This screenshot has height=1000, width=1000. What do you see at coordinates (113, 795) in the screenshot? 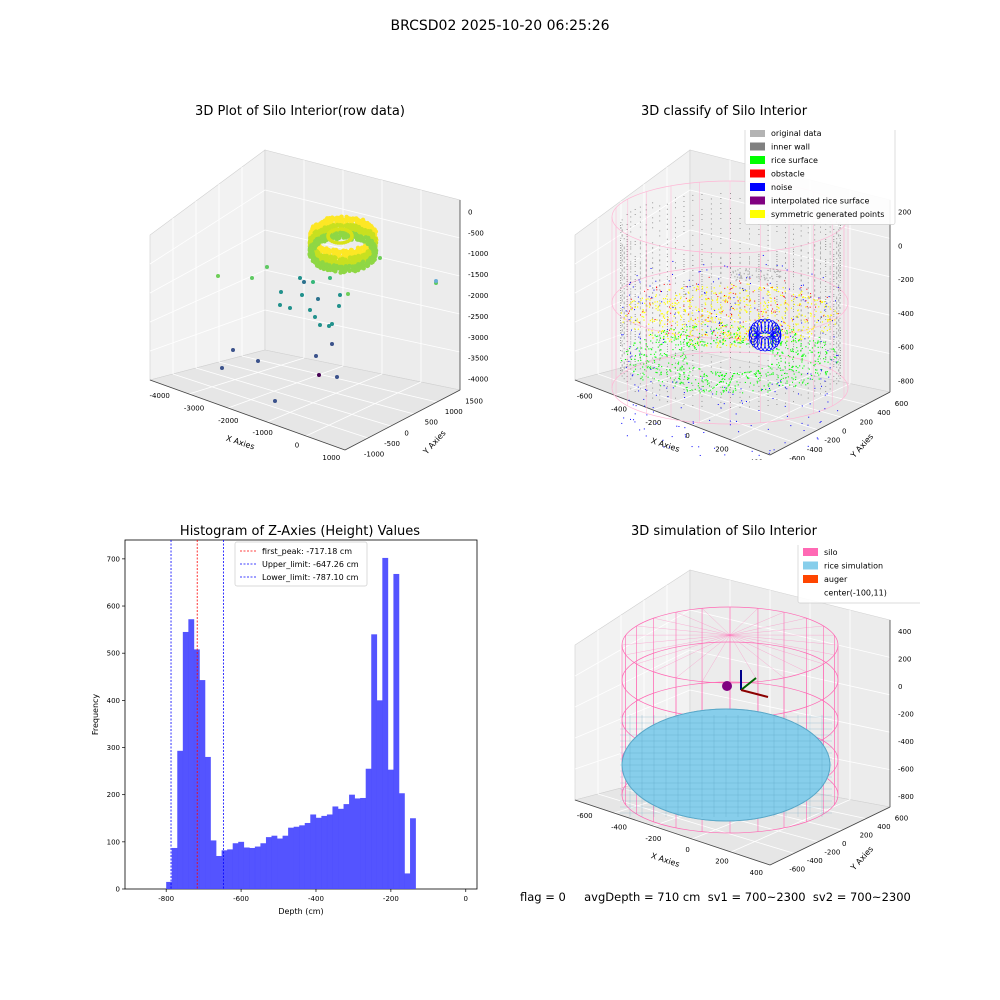
I see `histogram-y-tick-label: 200` at bounding box center [113, 795].